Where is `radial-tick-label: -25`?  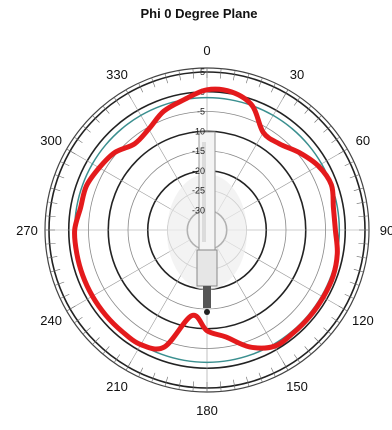
radial-tick-label: -25 is located at coordinates (198, 191).